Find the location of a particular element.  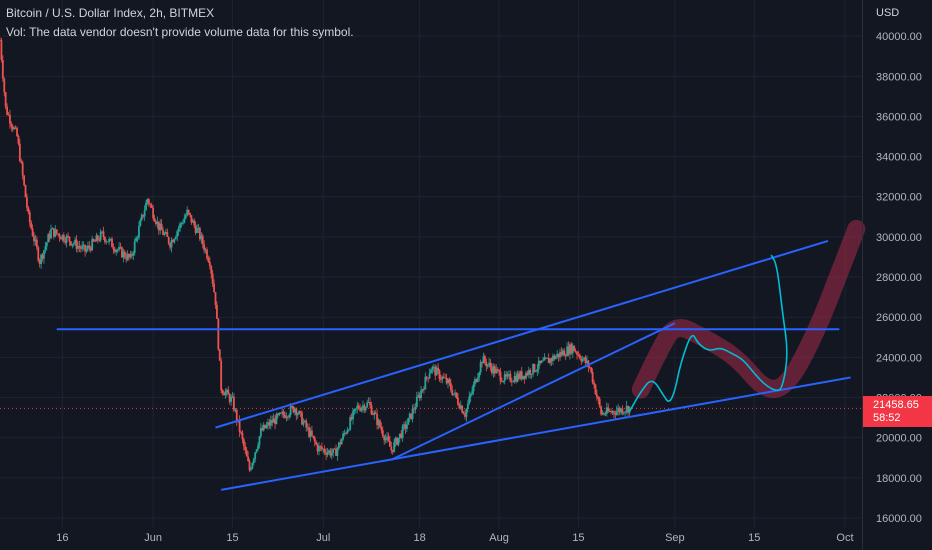

inner-rising-line is located at coordinates (533, 391).